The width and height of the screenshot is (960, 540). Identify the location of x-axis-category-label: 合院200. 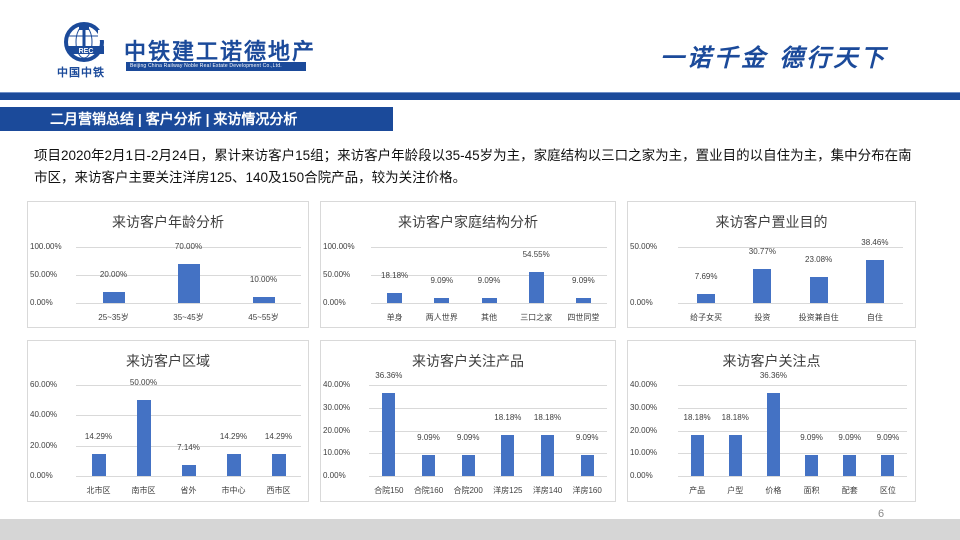
(468, 490).